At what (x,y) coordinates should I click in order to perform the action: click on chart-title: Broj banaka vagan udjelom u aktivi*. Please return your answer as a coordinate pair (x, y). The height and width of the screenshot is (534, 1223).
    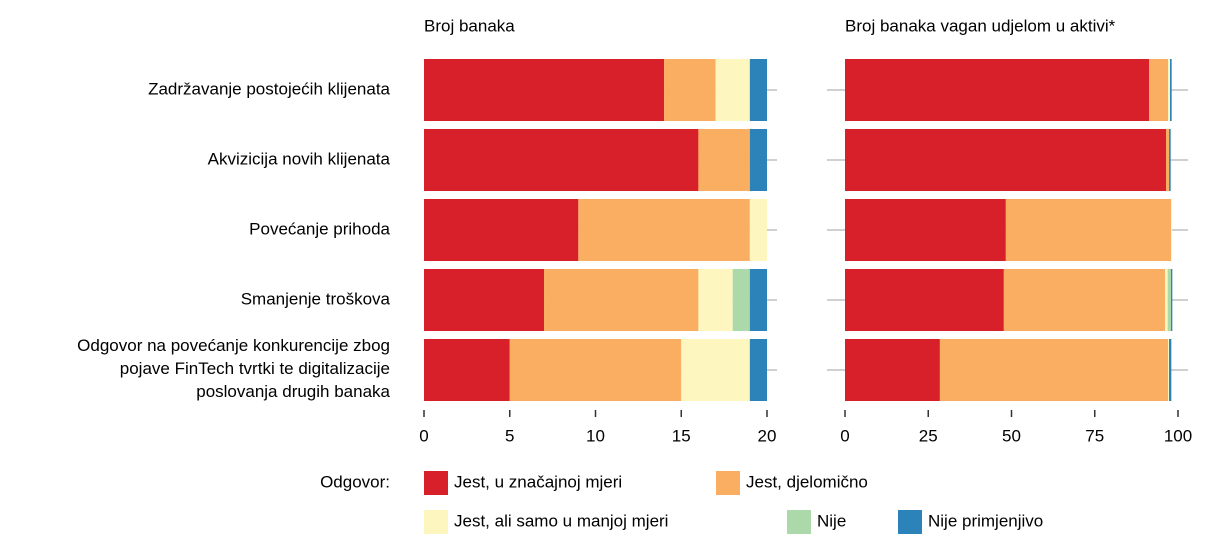
    Looking at the image, I should click on (980, 25).